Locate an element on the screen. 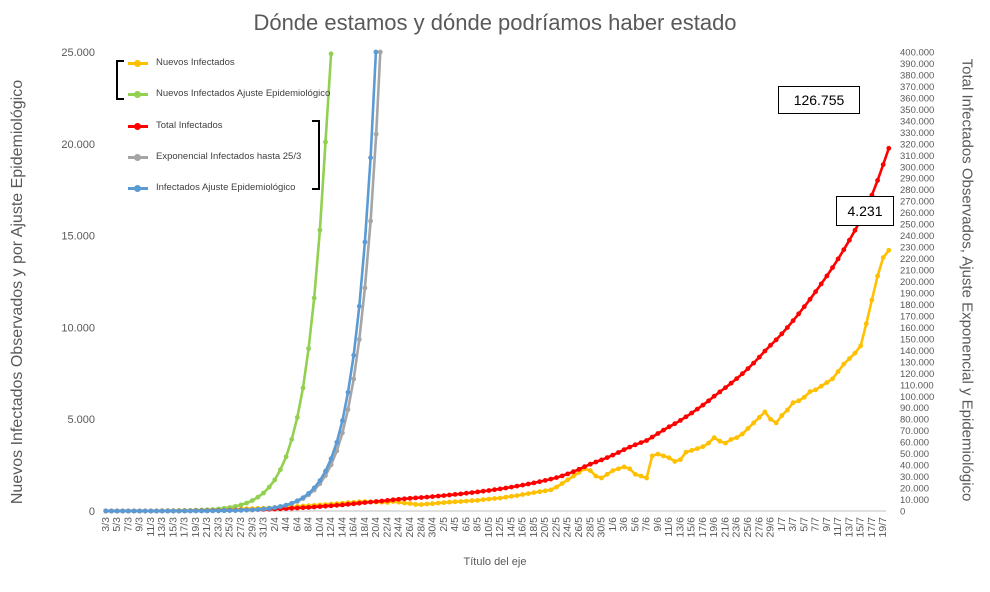 This screenshot has width=990, height=592. right-y-tick-label: 390.000 is located at coordinates (917, 64).